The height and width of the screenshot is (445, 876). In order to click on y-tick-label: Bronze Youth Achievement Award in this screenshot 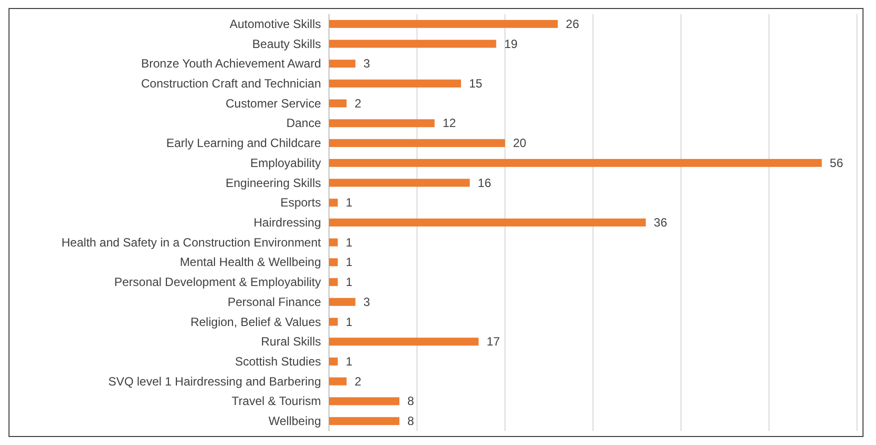, I will do `click(231, 63)`.